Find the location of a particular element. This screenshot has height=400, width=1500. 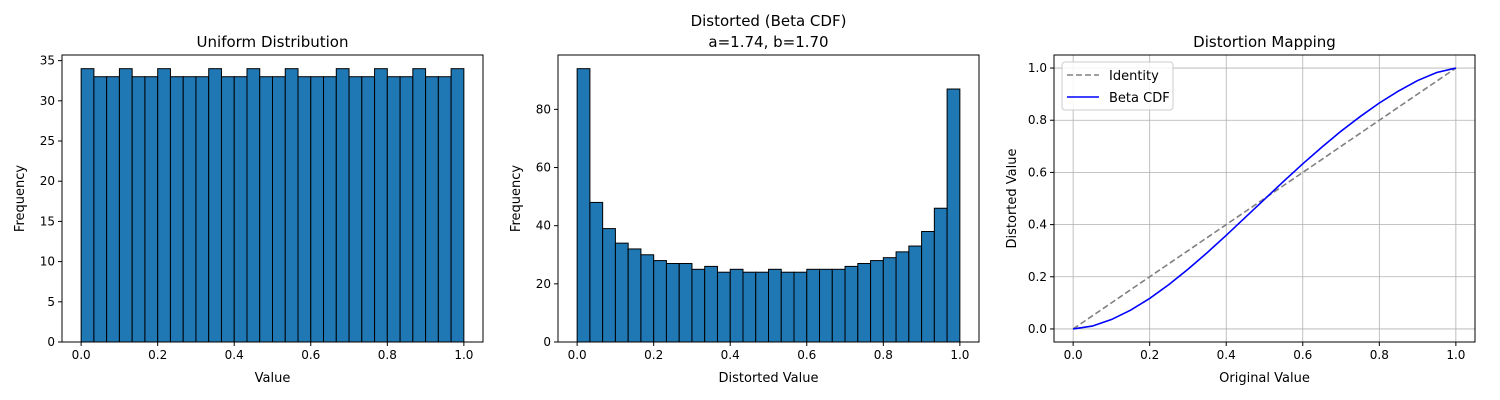

y-tick-label: 0.6 is located at coordinates (1037, 172).